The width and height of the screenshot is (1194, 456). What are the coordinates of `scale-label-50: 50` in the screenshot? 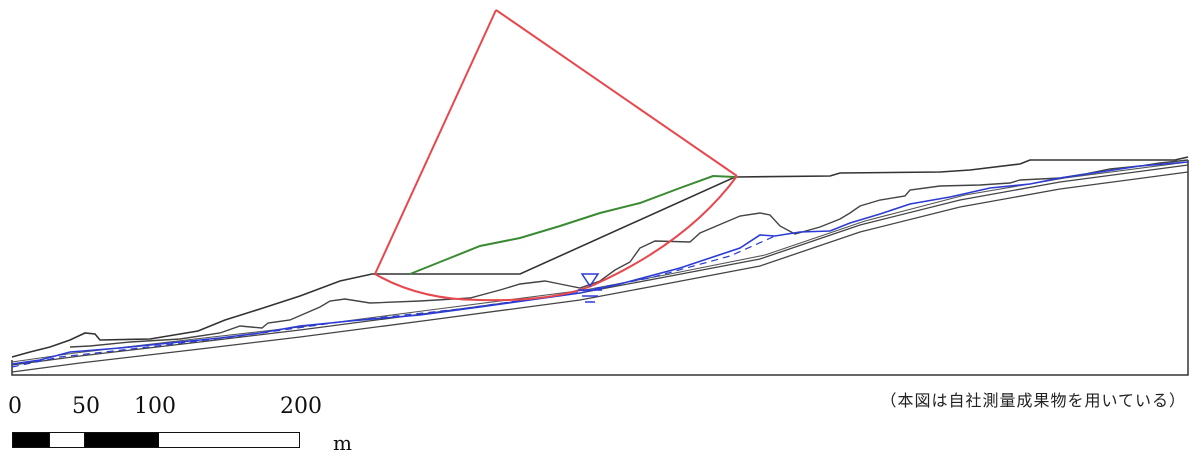 It's located at (86, 406).